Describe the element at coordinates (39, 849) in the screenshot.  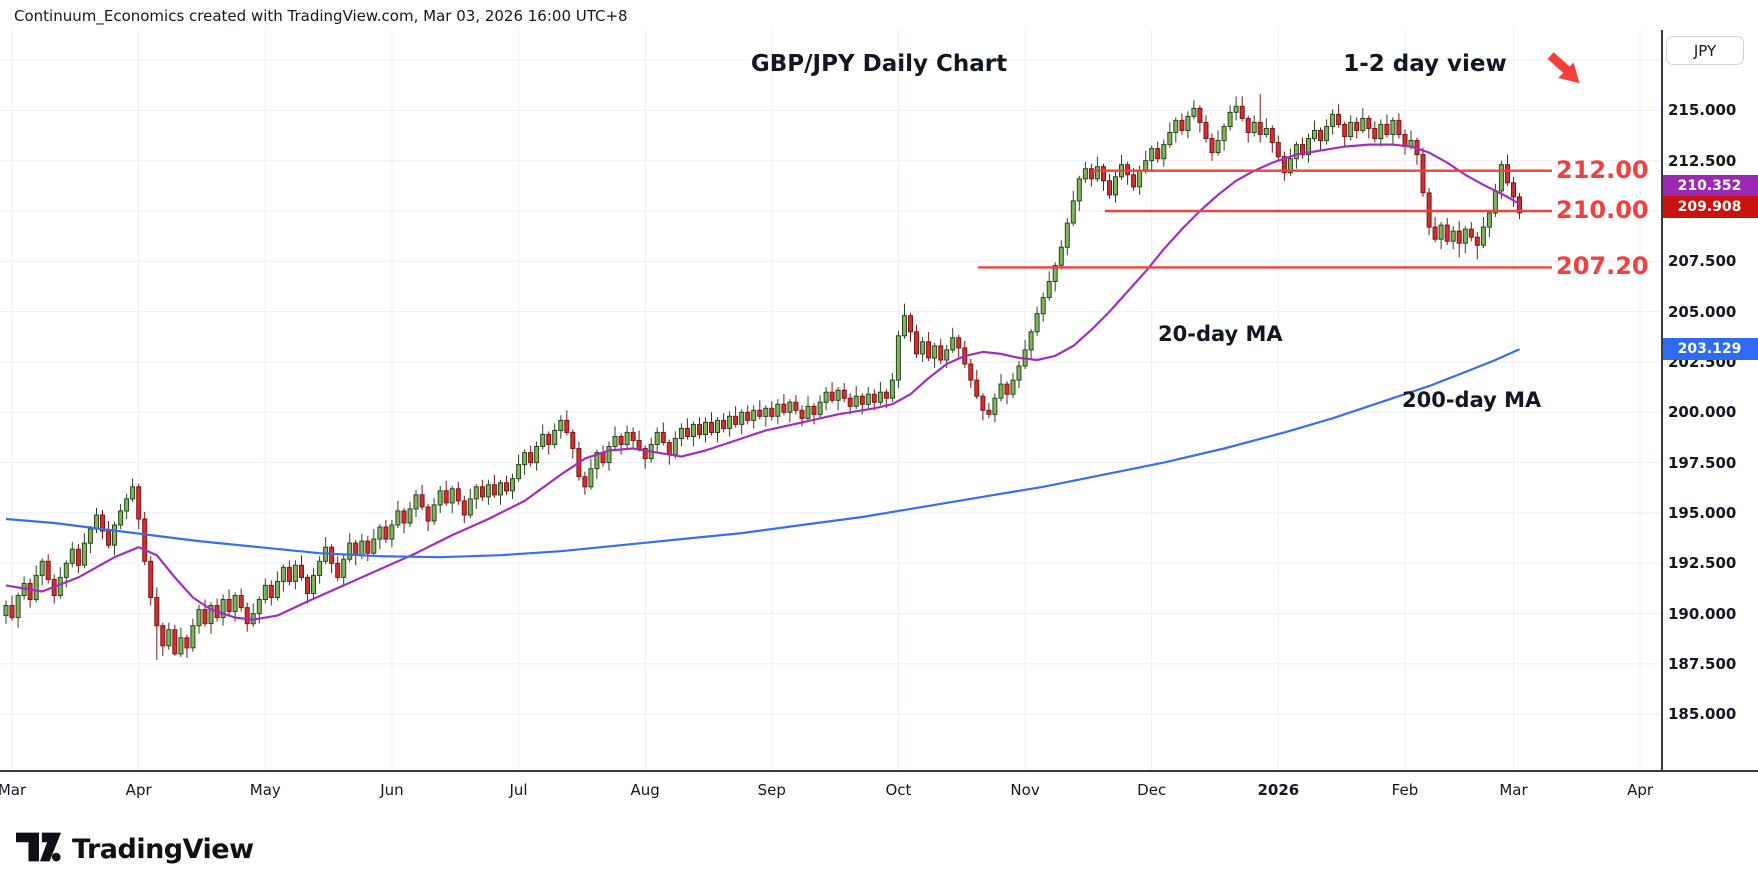
I see `tradingview-logo-icon` at that location.